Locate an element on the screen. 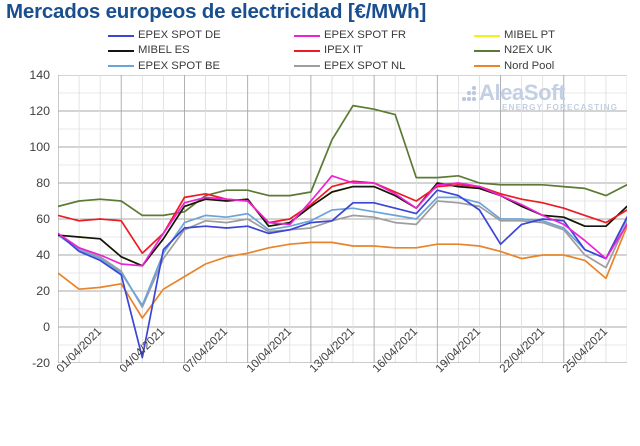 This screenshot has height=446, width=640. y-tick-label: 20 is located at coordinates (43, 291).